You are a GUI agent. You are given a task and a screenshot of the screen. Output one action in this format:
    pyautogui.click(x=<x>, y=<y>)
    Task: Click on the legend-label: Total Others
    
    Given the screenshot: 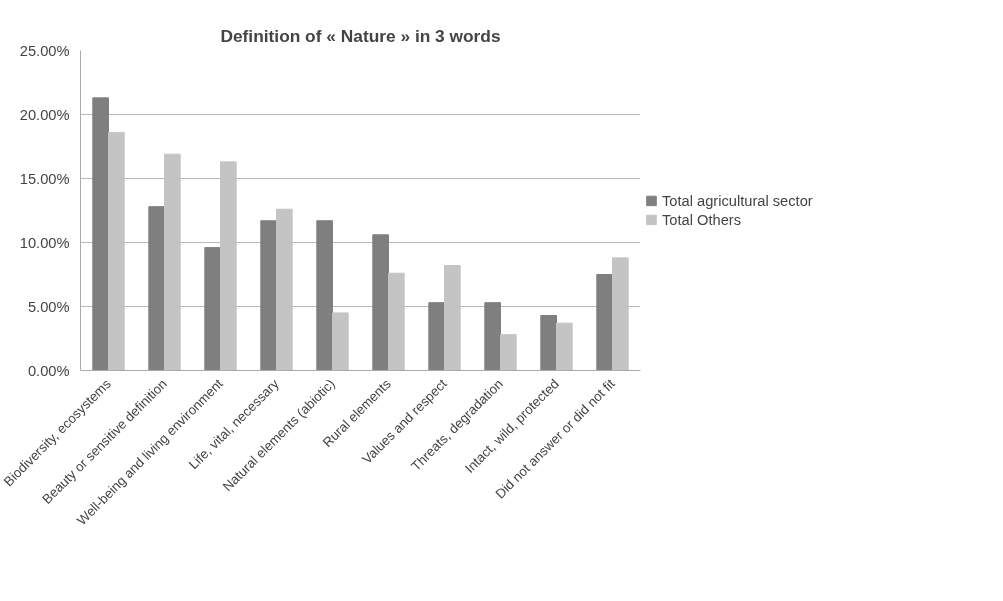 What is the action you would take?
    pyautogui.click(x=702, y=219)
    